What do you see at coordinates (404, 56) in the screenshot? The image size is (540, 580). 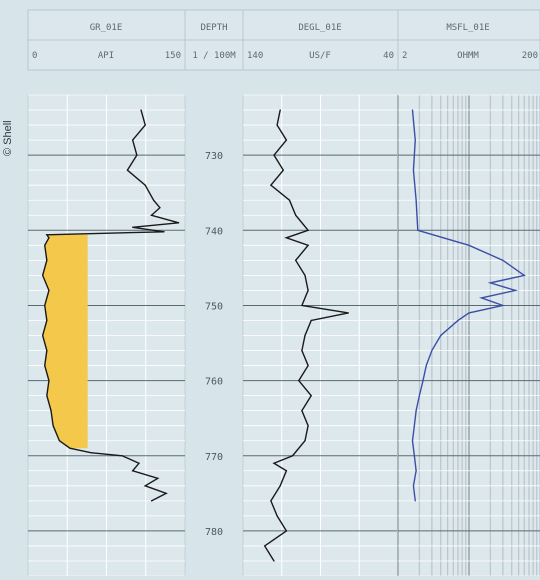 I see `track3-scale-left: 2` at bounding box center [404, 56].